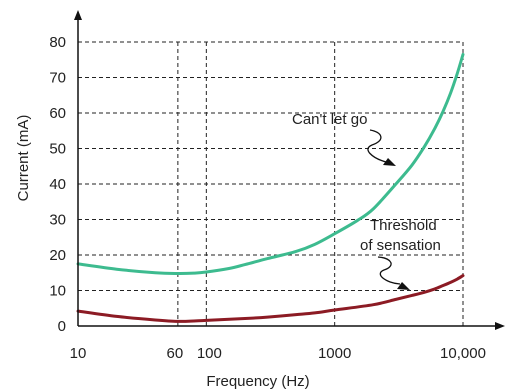 The image size is (507, 391). Describe the element at coordinates (209, 353) in the screenshot. I see `x-tick-label: 100` at that location.